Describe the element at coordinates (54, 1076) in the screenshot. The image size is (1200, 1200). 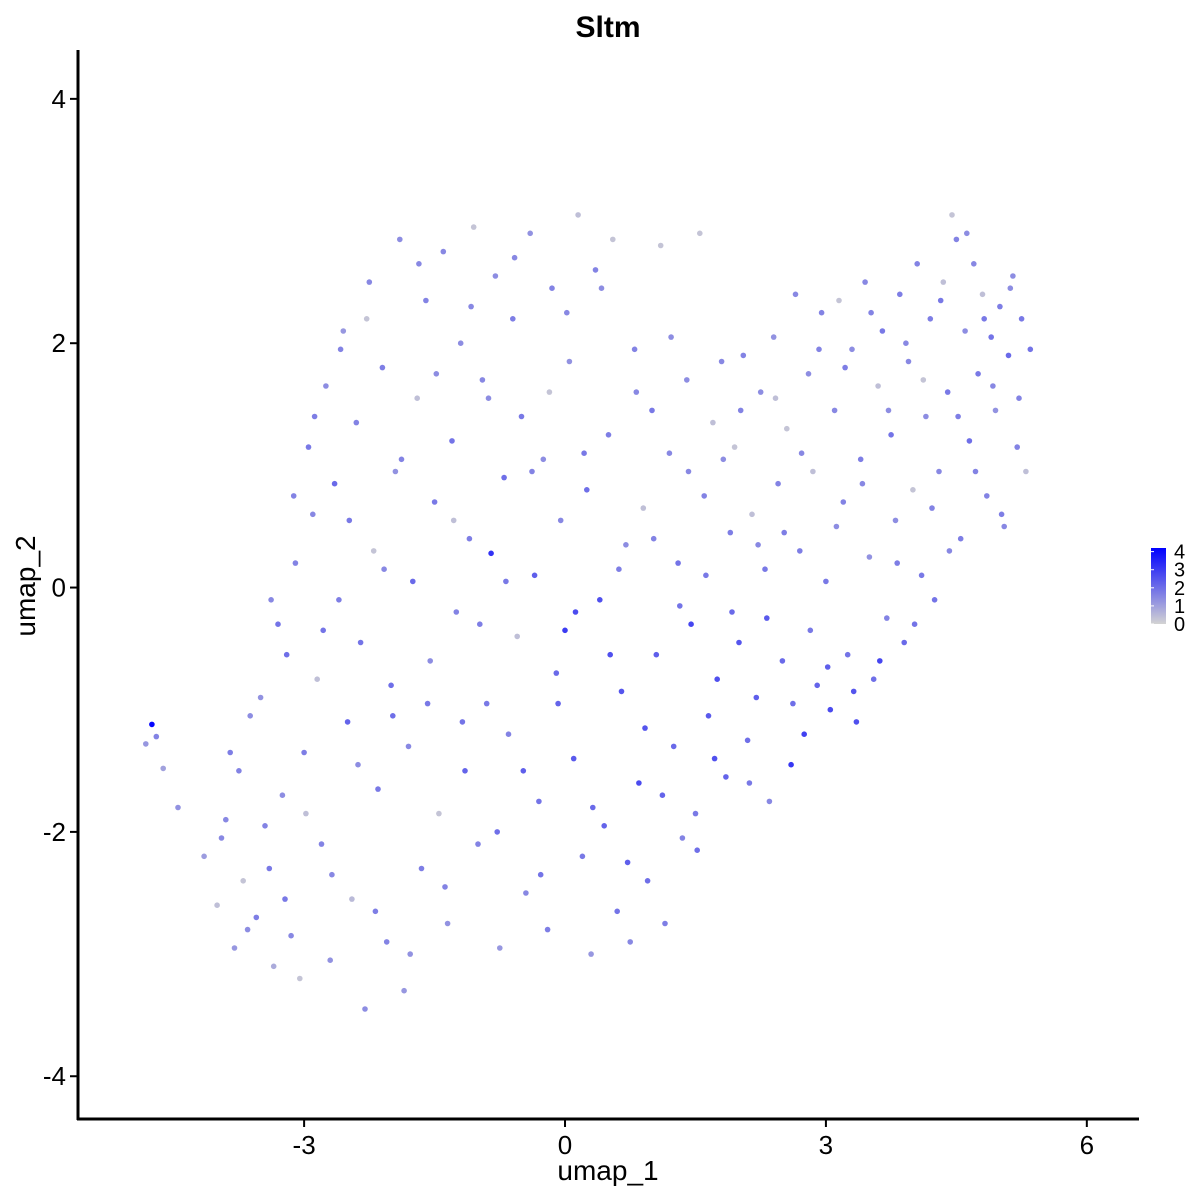
I see `y-tick-label: -4` at that location.